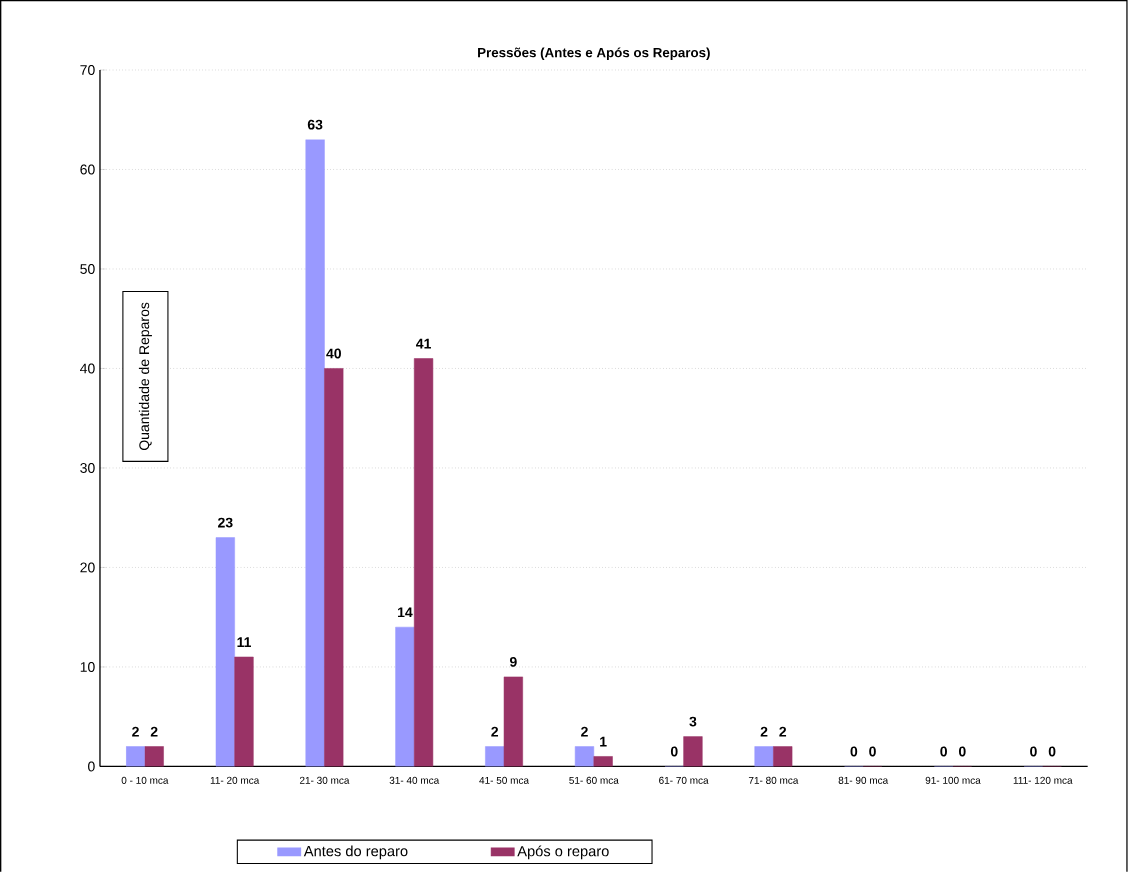 The width and height of the screenshot is (1129, 872). What do you see at coordinates (333, 353) in the screenshot?
I see `data-label: 40` at bounding box center [333, 353].